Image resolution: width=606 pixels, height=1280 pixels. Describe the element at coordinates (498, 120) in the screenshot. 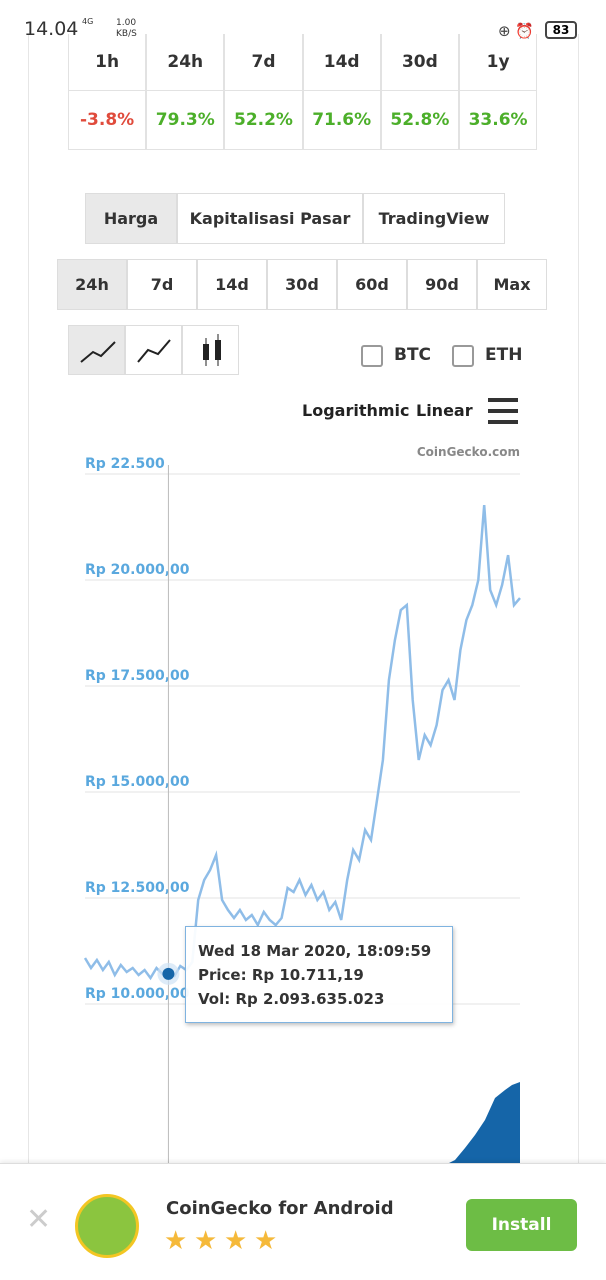

I see `table-value: 33.6%` at that location.